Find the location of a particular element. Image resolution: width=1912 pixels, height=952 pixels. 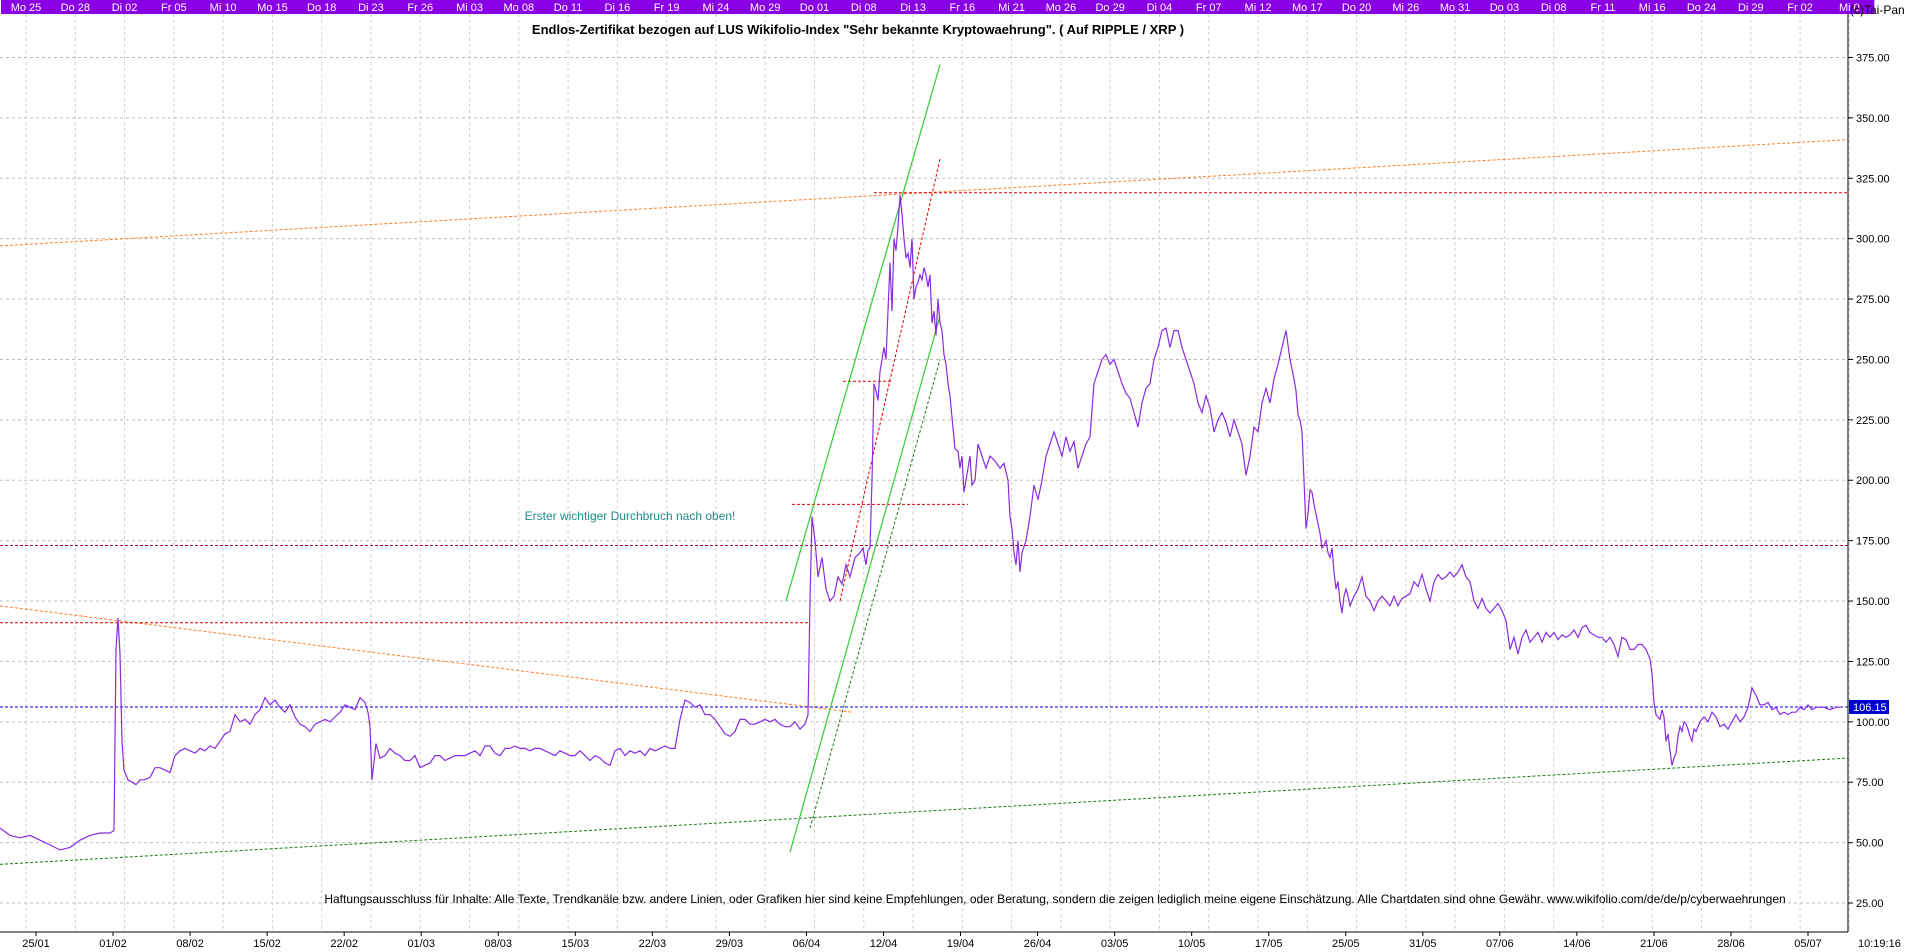

top-day-label: Mo 15 is located at coordinates (272, 8).